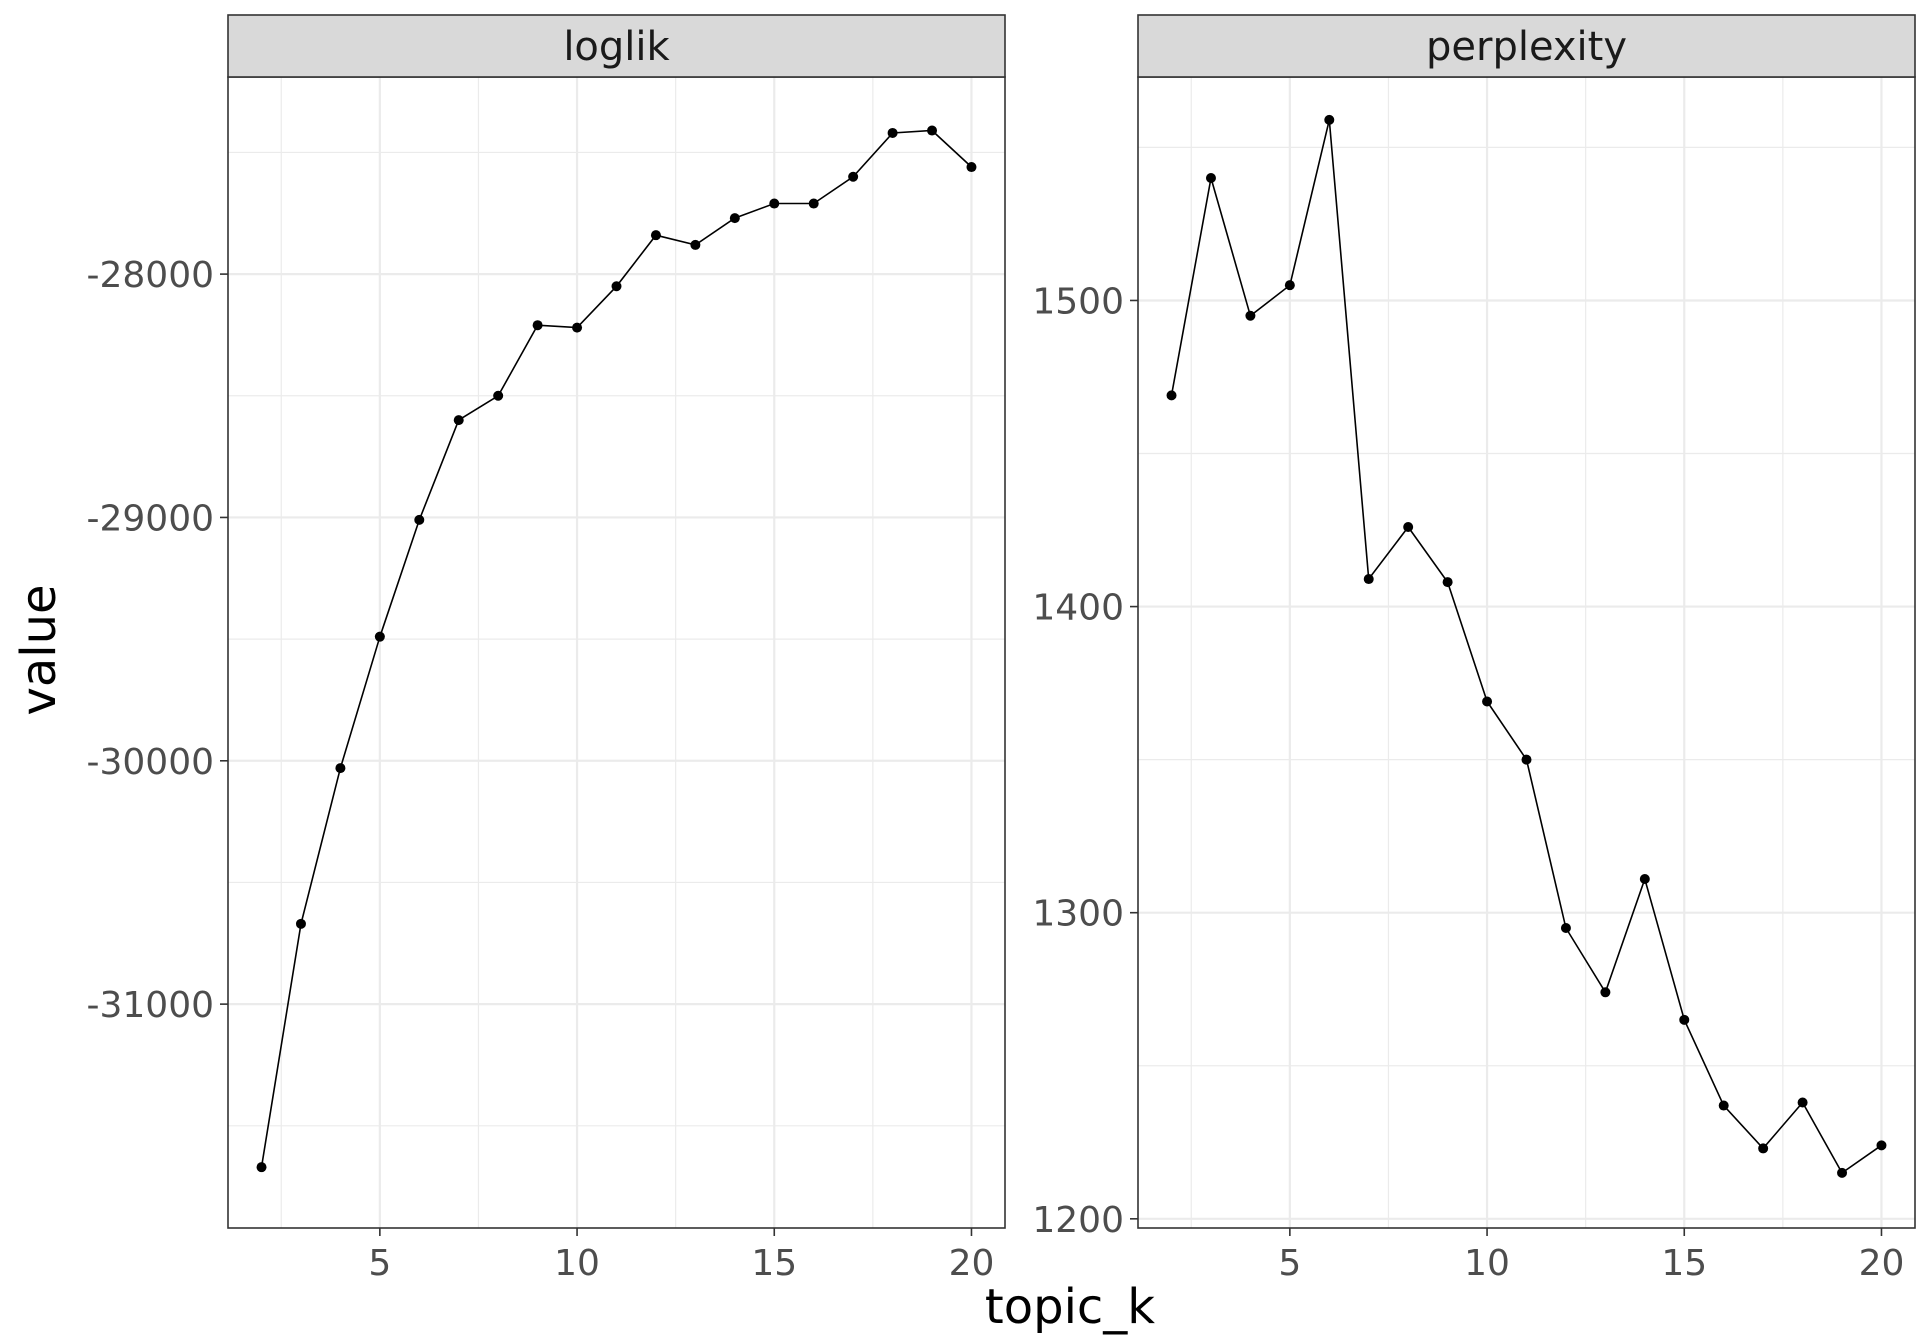  What do you see at coordinates (1078, 1220) in the screenshot?
I see `panel-perplexity-y-tick-label-0: 1200` at bounding box center [1078, 1220].